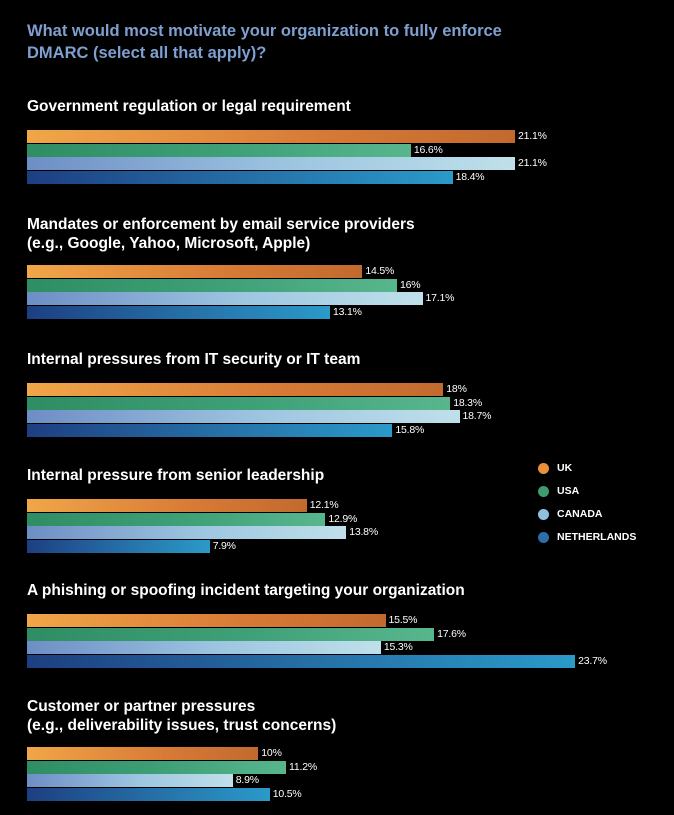  Describe the element at coordinates (470, 176) in the screenshot. I see `data-label: 18.4%` at that location.